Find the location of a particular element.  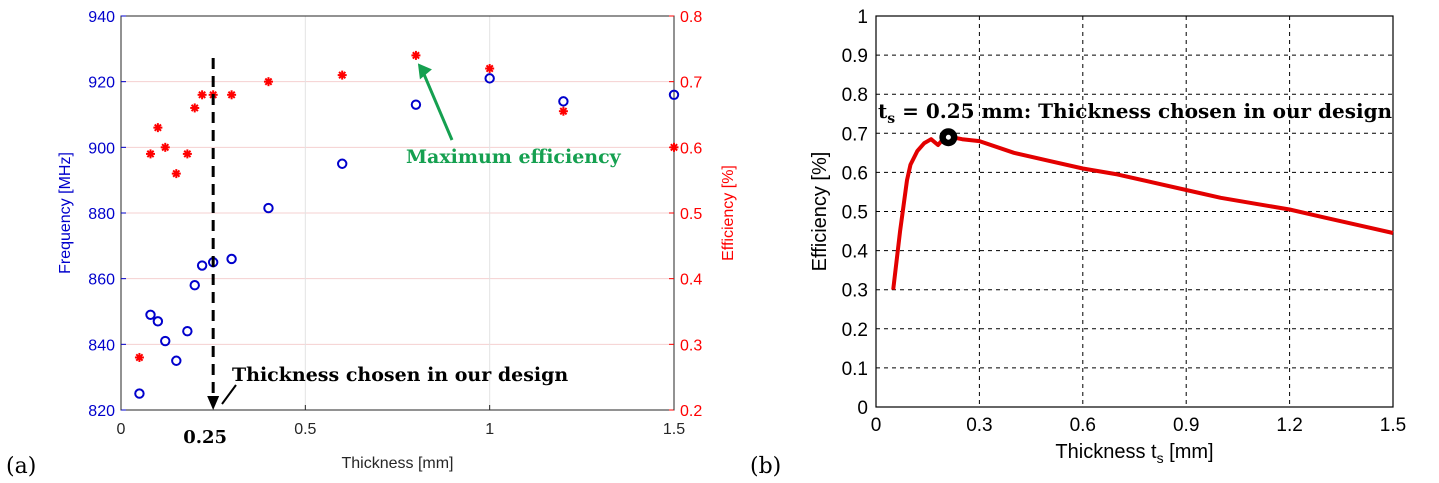

tick-label-x: 1 is located at coordinates (489, 429).